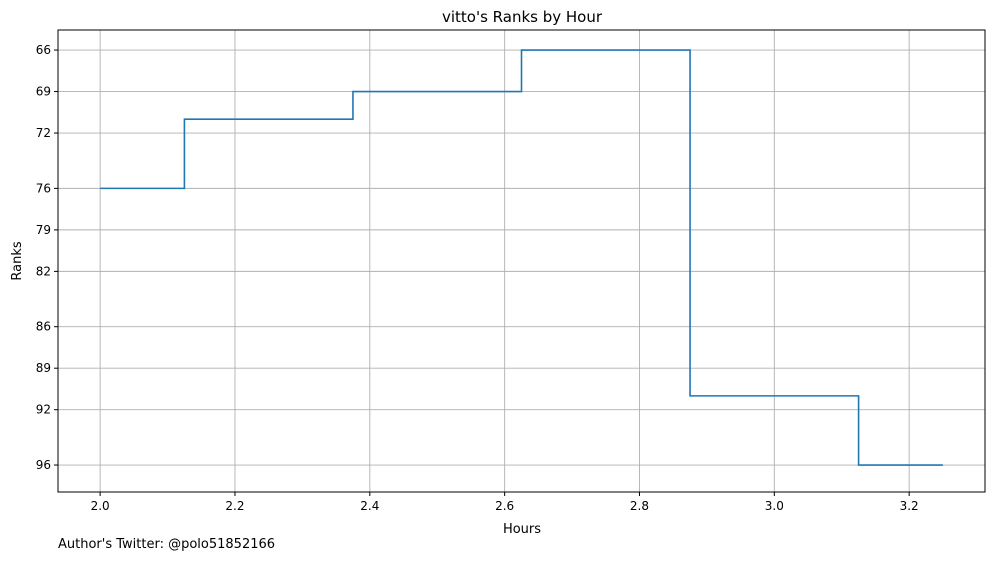  I want to click on y-axis-label: Ranks, so click(17, 260).